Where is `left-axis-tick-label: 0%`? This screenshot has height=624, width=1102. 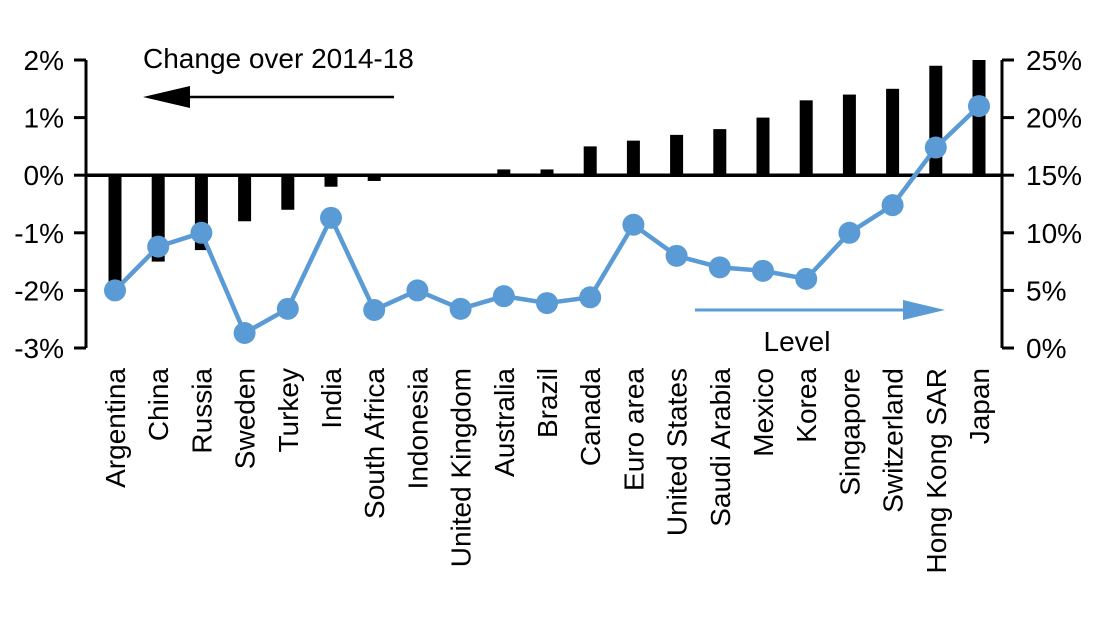 left-axis-tick-label: 0% is located at coordinates (44, 175).